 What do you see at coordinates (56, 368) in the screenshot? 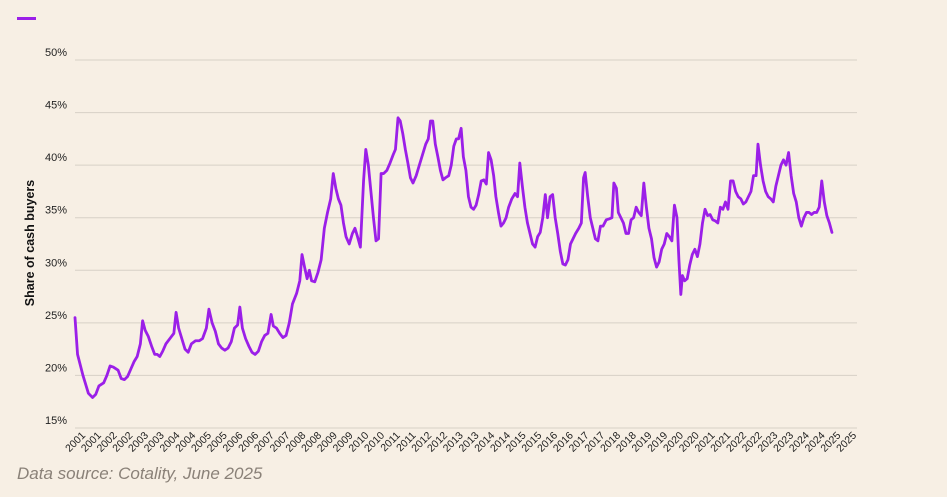
I see `y-tick-label: 20%` at bounding box center [56, 368].